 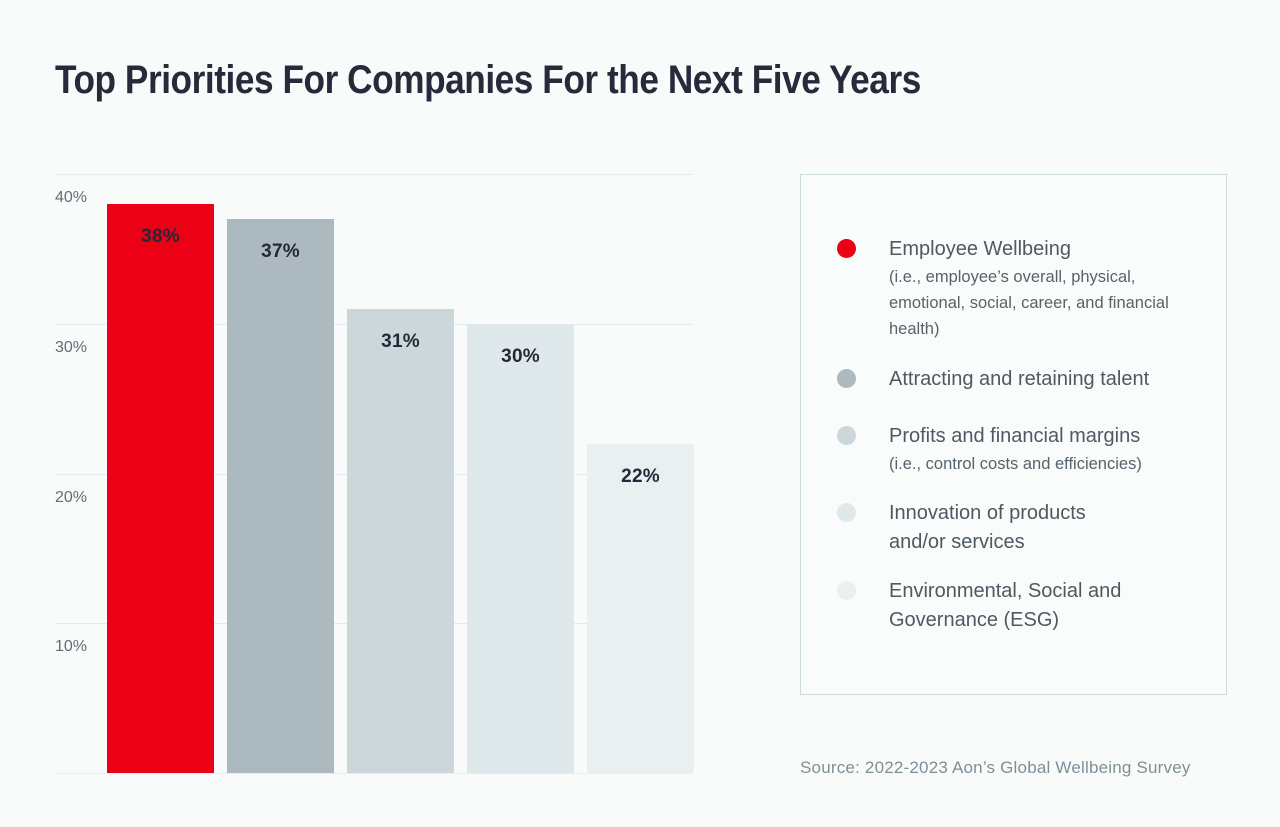 I want to click on legend-item-description-line: (i.e., employee’s overall, physical,, so click(x=1012, y=277).